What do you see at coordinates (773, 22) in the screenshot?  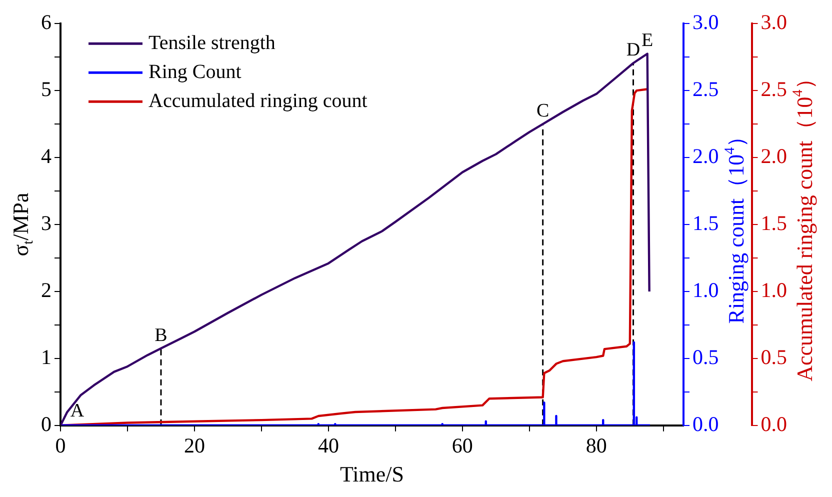 I see `y3-tick-label: 3.0` at bounding box center [773, 22].